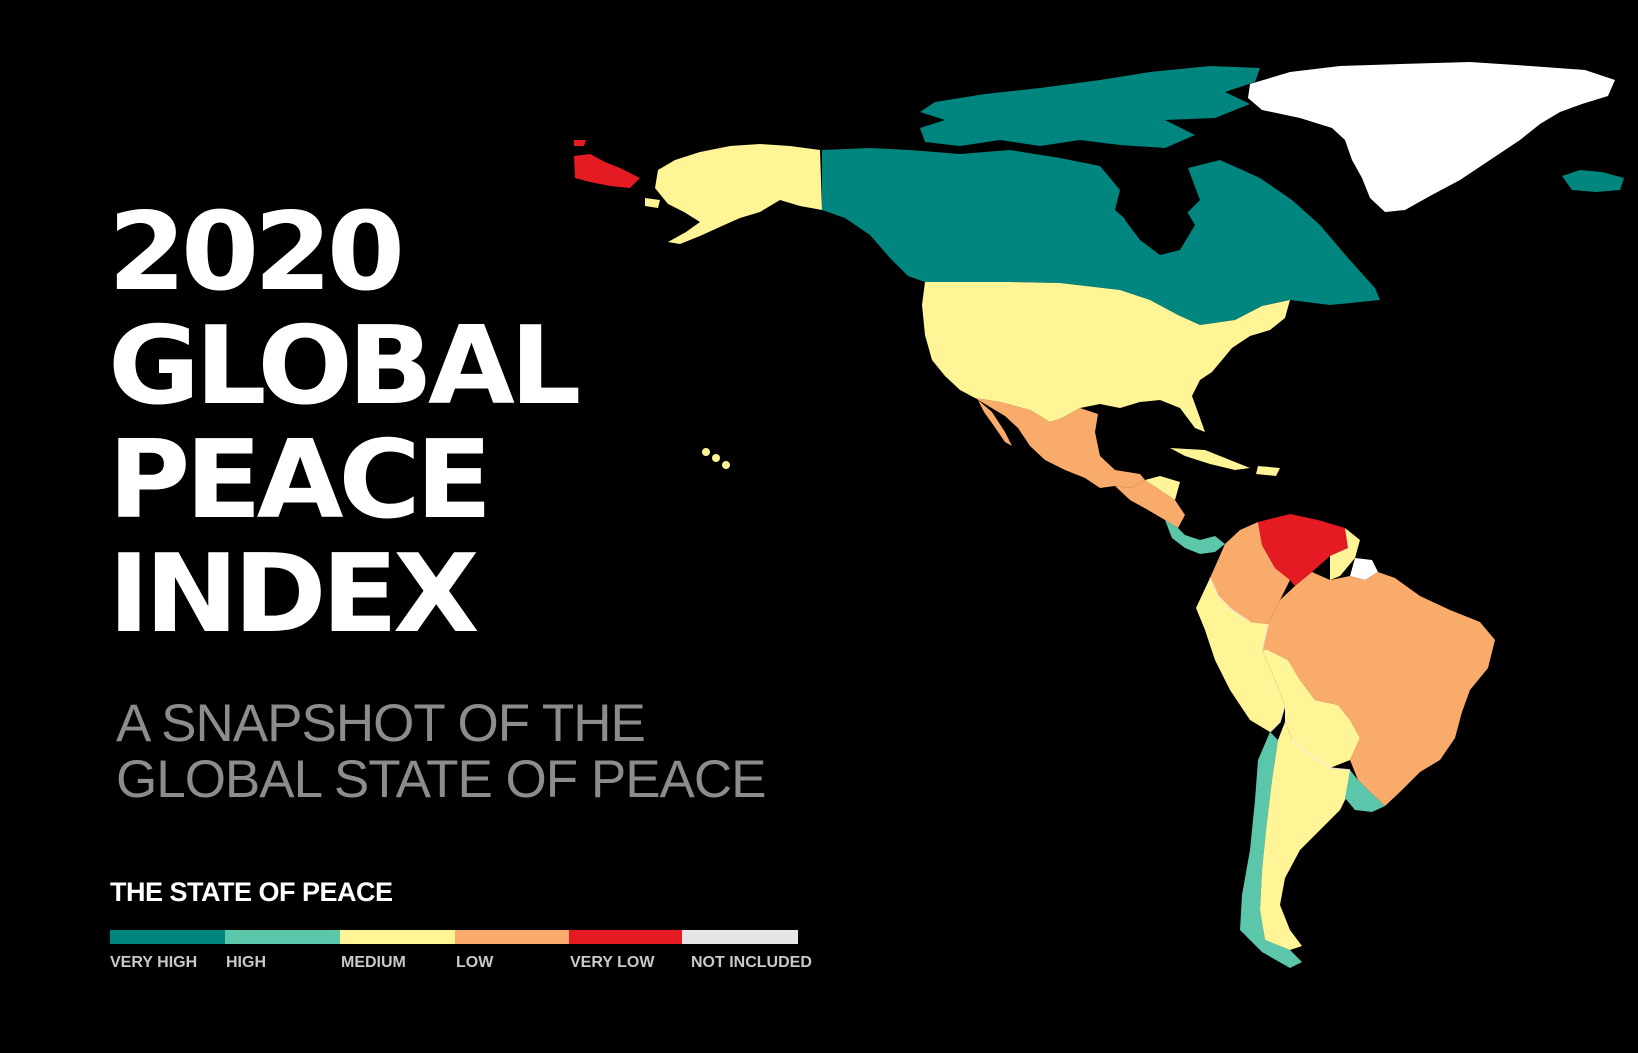 This screenshot has height=1053, width=1638. I want to click on chile-region, so click(1271, 850).